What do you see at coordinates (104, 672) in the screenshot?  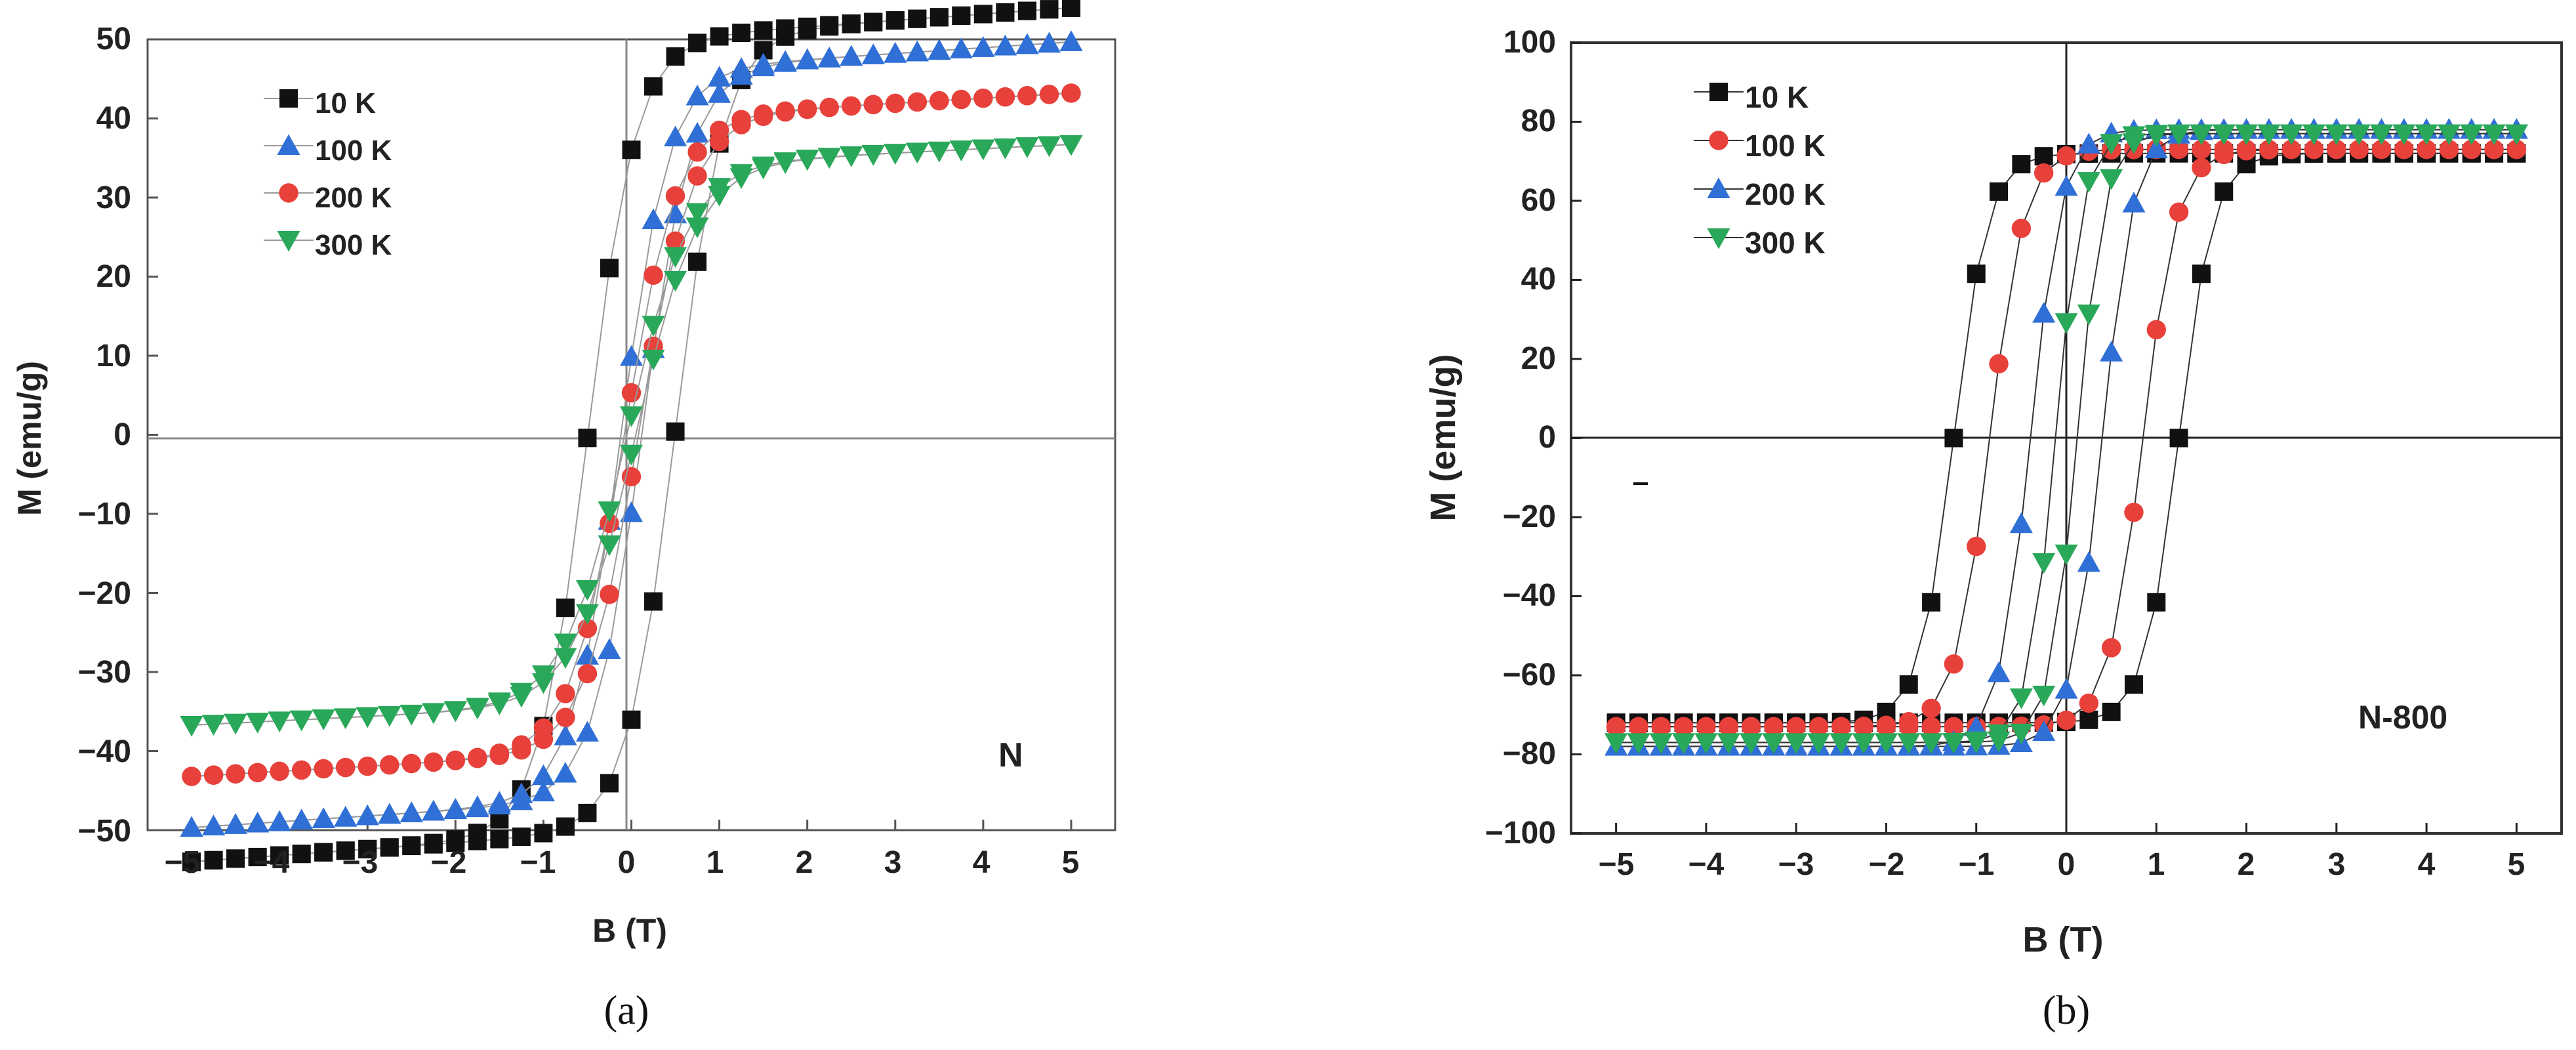 I see `y-tick-label: −30` at bounding box center [104, 672].